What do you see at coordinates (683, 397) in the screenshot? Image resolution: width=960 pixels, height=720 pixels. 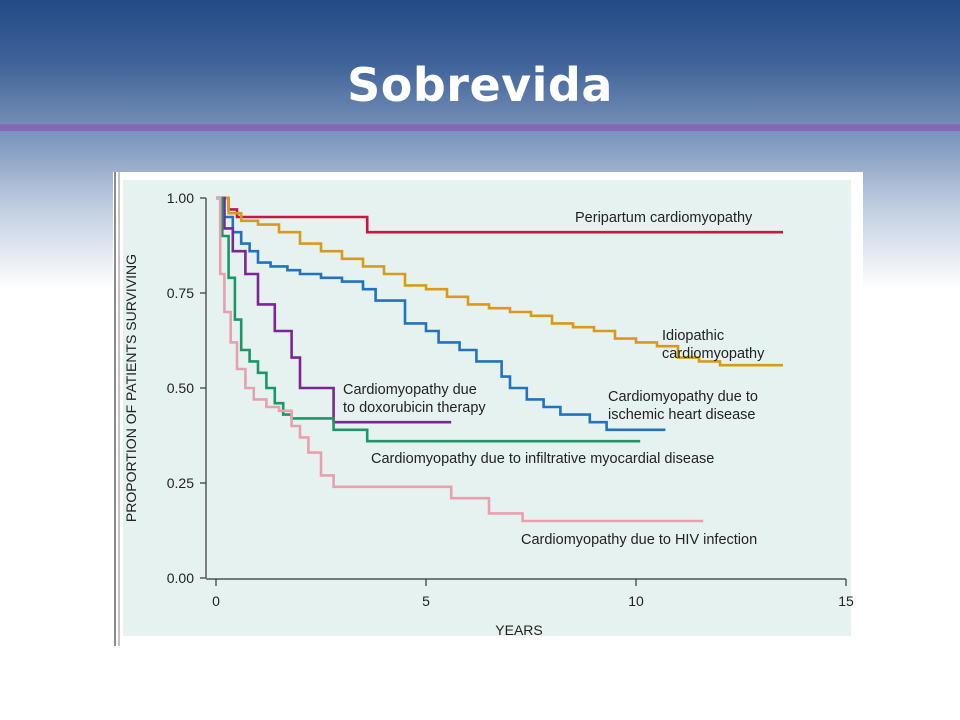 I see `label-ischemic: Cardiomyopathy due to` at bounding box center [683, 397].